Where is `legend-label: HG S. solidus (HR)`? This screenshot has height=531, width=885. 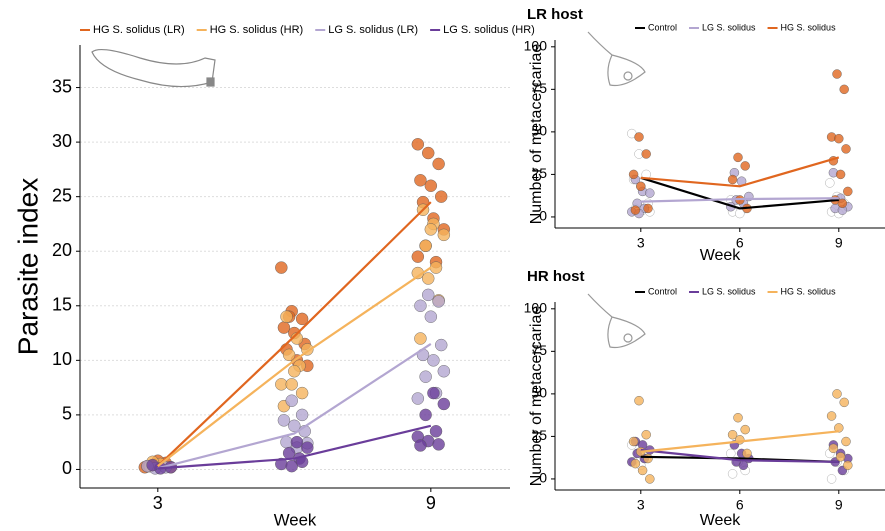 legend-label: HG S. solidus (HR) is located at coordinates (257, 30).